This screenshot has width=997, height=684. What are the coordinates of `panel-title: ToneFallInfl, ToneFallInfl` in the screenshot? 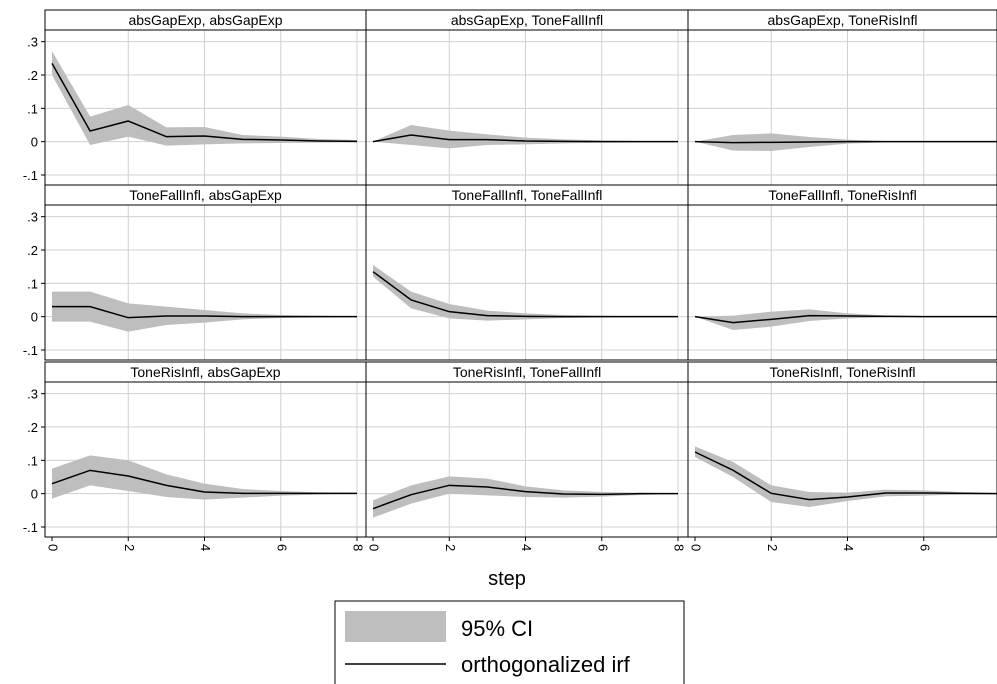 It's located at (527, 195).